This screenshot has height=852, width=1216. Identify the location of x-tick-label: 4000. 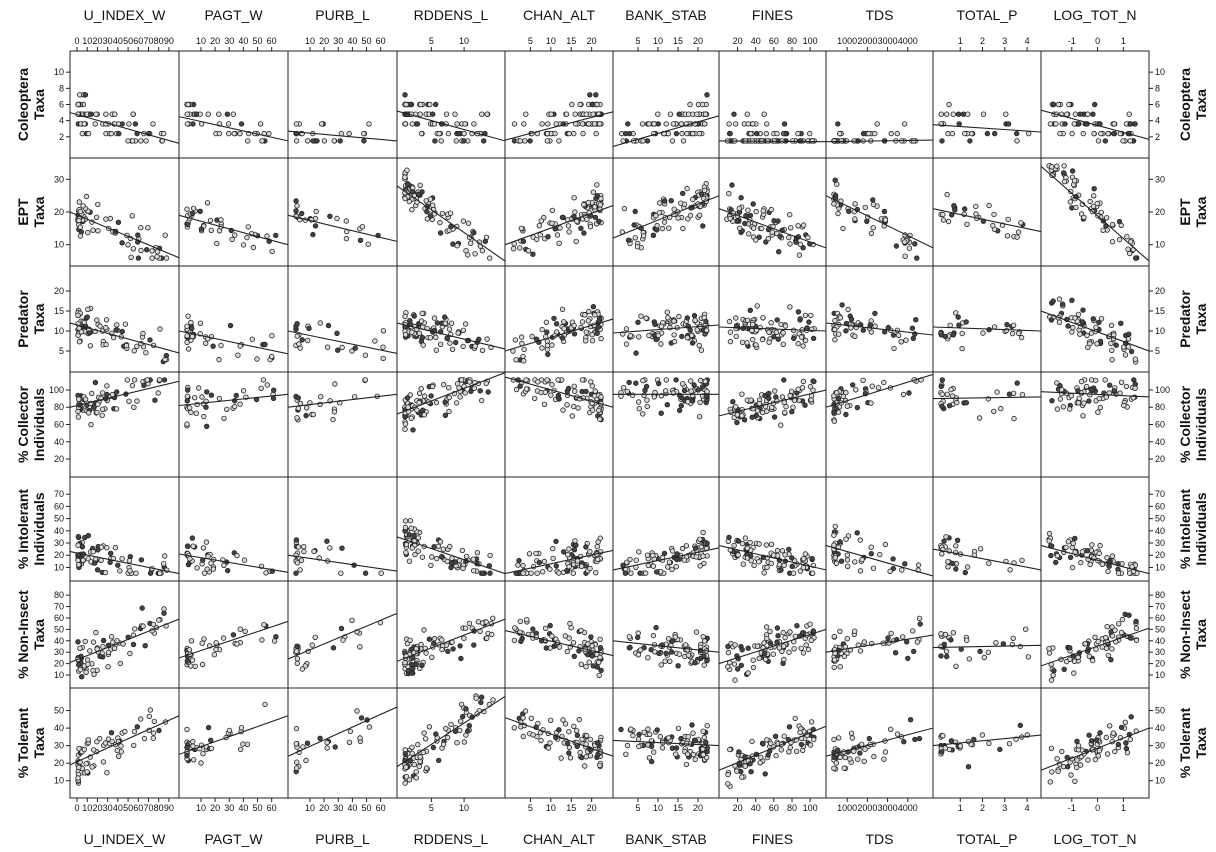
(908, 808).